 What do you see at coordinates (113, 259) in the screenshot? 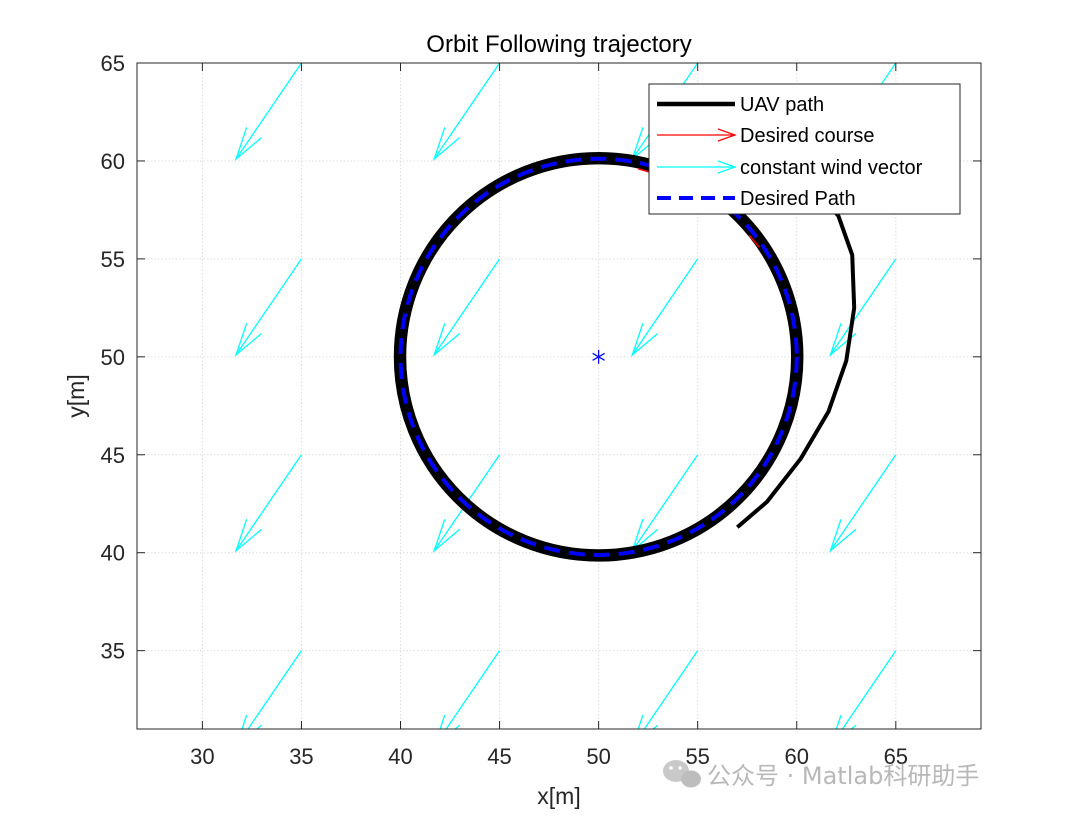
I see `y-tick-label: 55` at bounding box center [113, 259].